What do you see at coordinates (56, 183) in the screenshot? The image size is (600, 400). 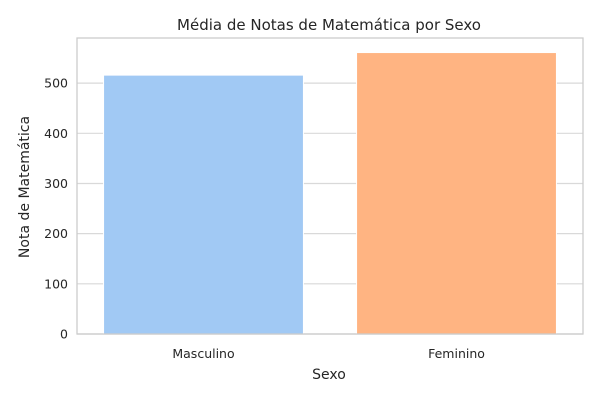 I see `y-tick-label: 300` at bounding box center [56, 183].